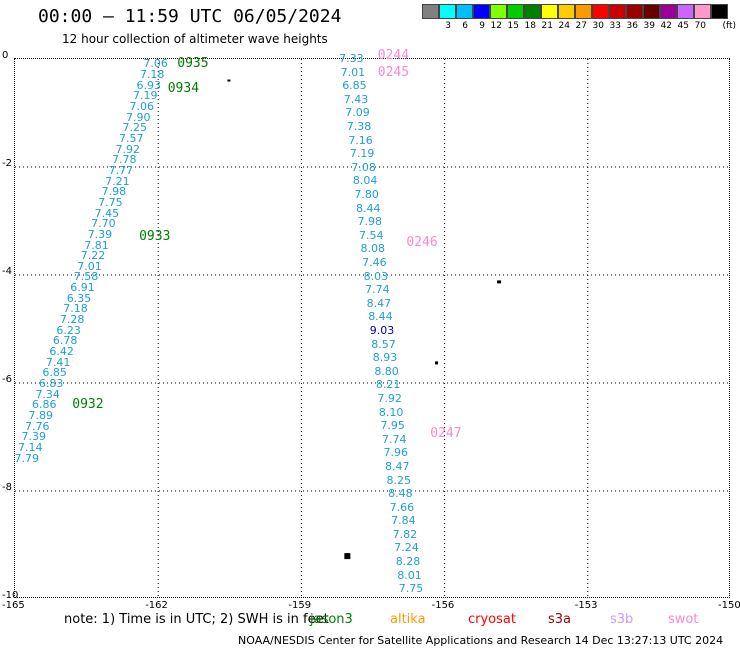 This screenshot has height=650, width=740. I want to click on pass-time-label: 0933, so click(155, 237).